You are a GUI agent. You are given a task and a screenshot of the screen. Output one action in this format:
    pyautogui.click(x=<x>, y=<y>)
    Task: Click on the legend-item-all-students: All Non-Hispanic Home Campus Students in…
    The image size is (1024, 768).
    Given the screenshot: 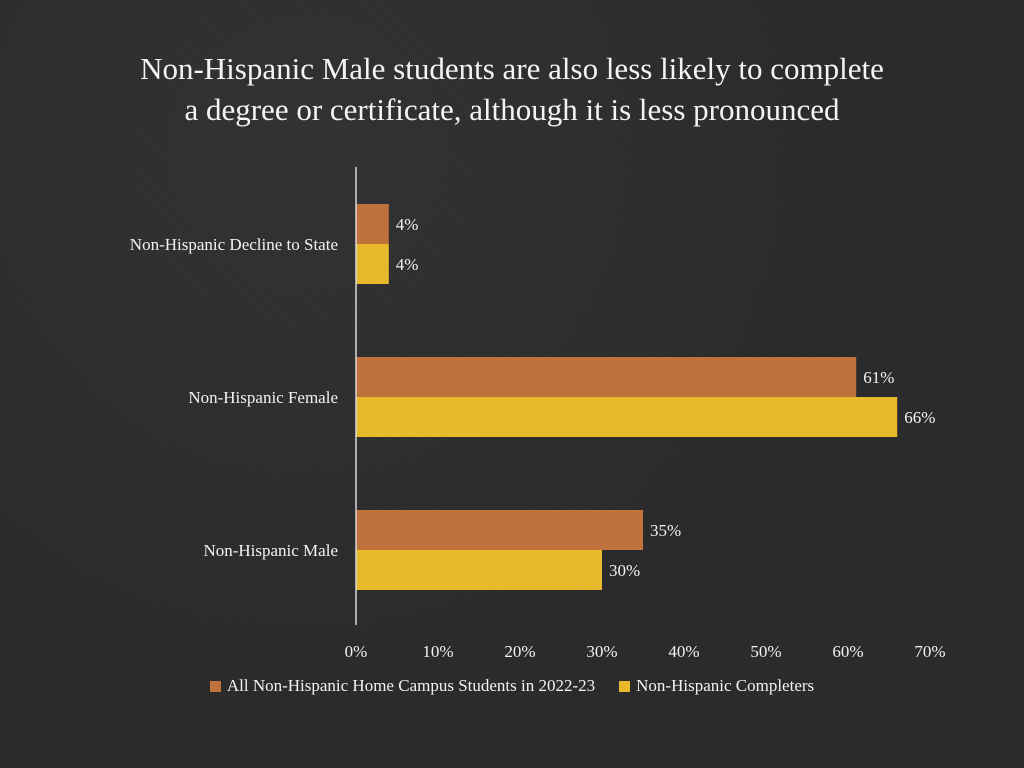 What is the action you would take?
    pyautogui.click(x=402, y=686)
    